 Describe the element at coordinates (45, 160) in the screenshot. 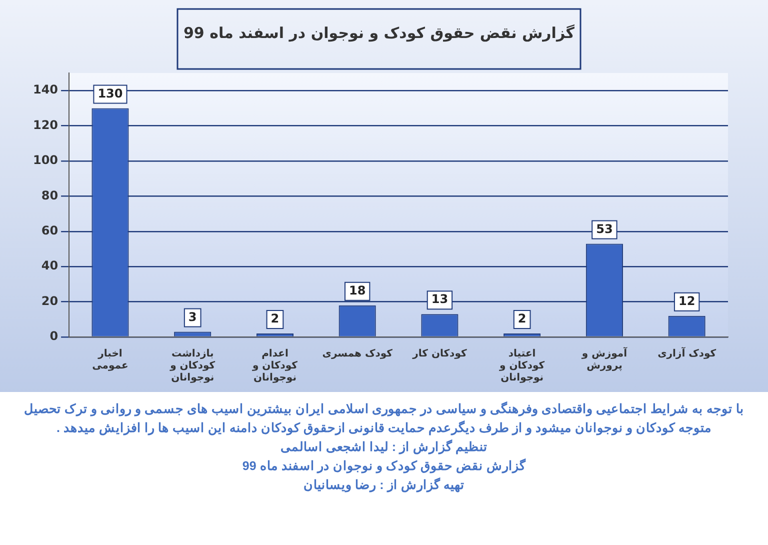

I see `y-tick-label: 100` at that location.